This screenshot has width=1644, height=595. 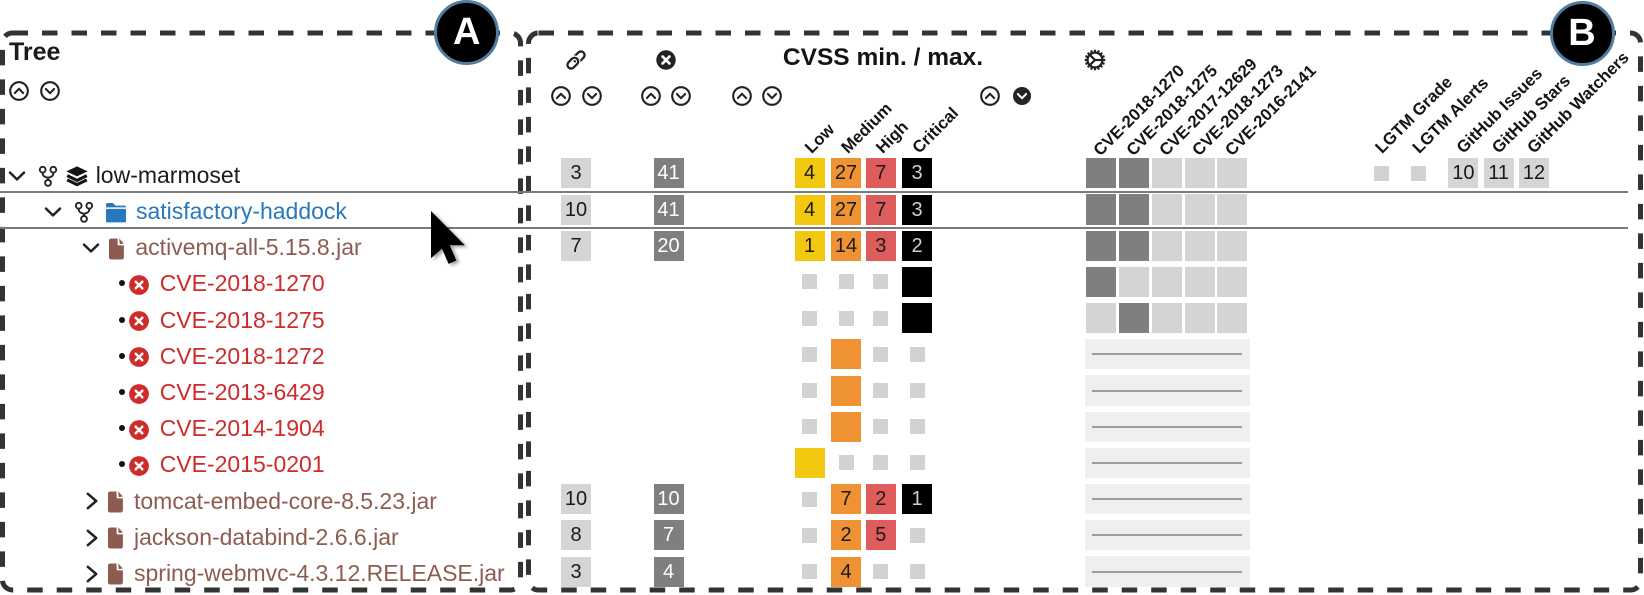 What do you see at coordinates (820, 138) in the screenshot?
I see `svg-text: Low` at bounding box center [820, 138].